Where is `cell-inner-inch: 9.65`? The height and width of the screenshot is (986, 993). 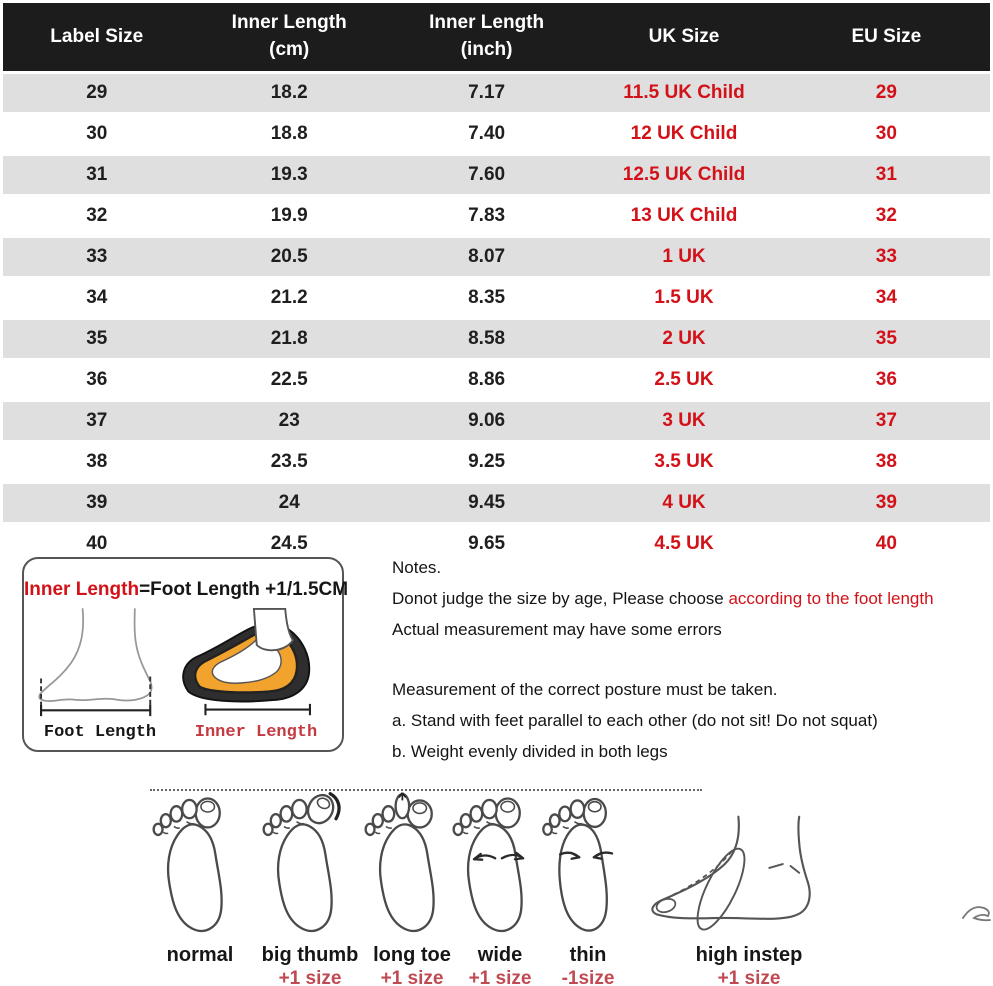 cell-inner-inch: 9.65 is located at coordinates (487, 543).